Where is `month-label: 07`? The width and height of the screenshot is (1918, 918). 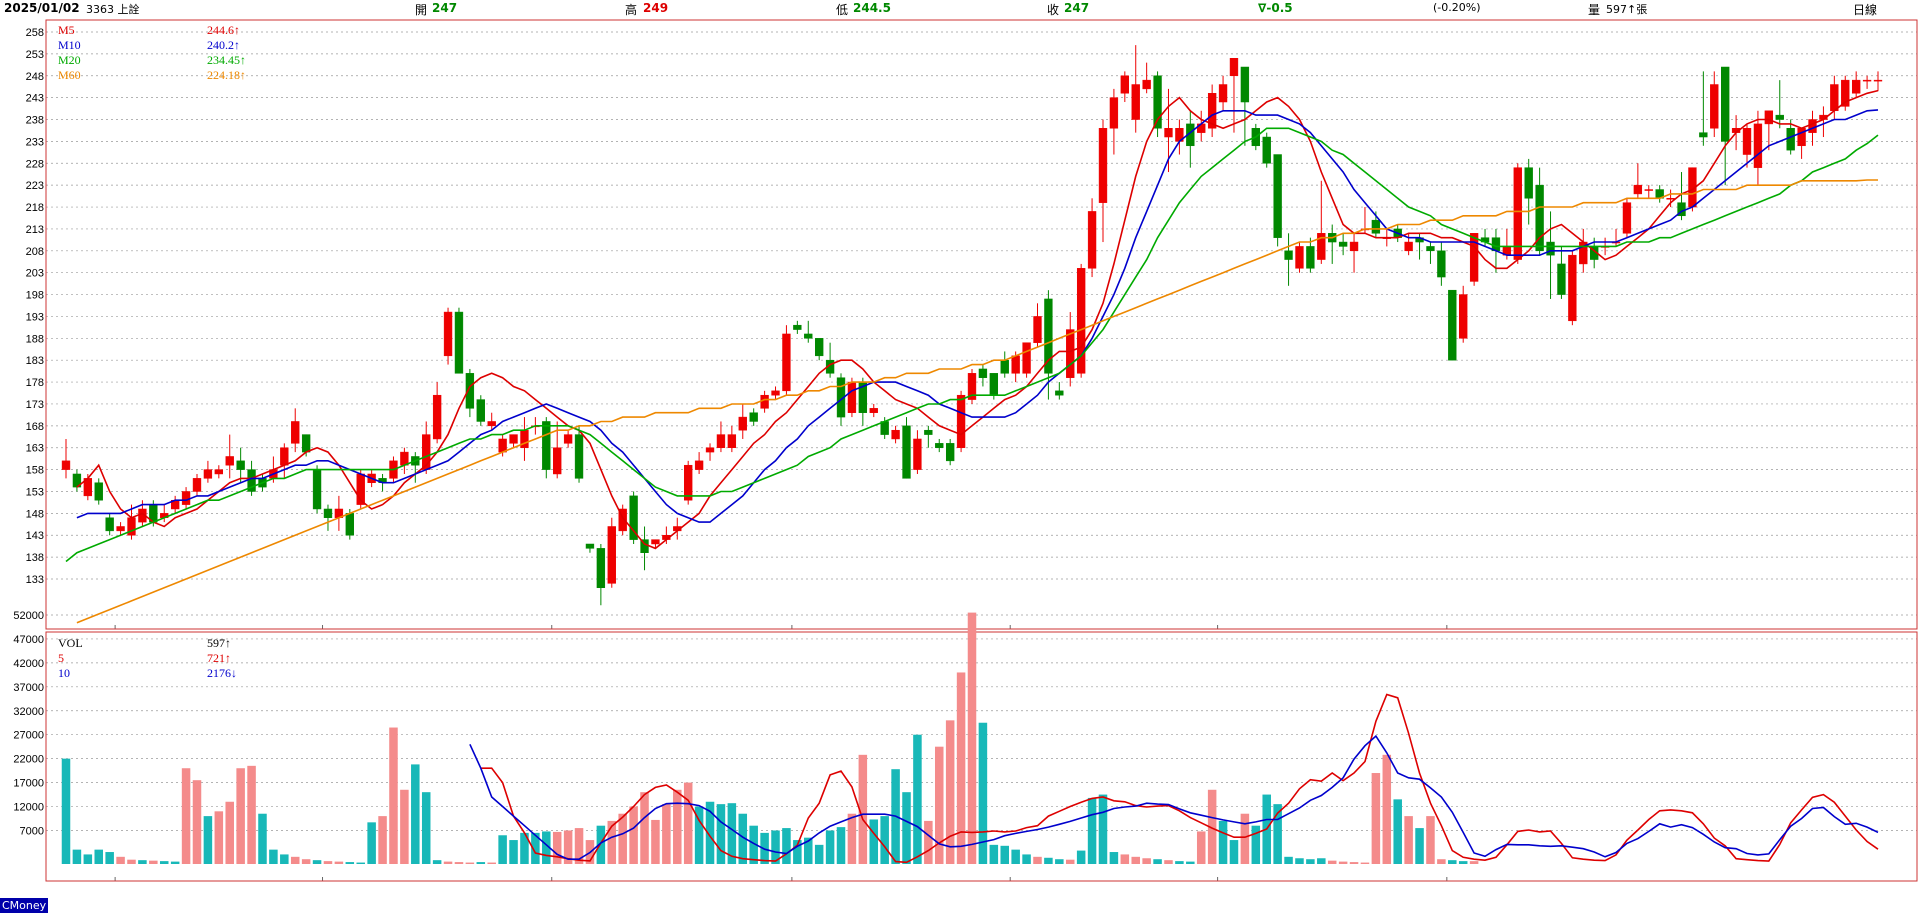 month-label: 07 is located at coordinates (280, 897).